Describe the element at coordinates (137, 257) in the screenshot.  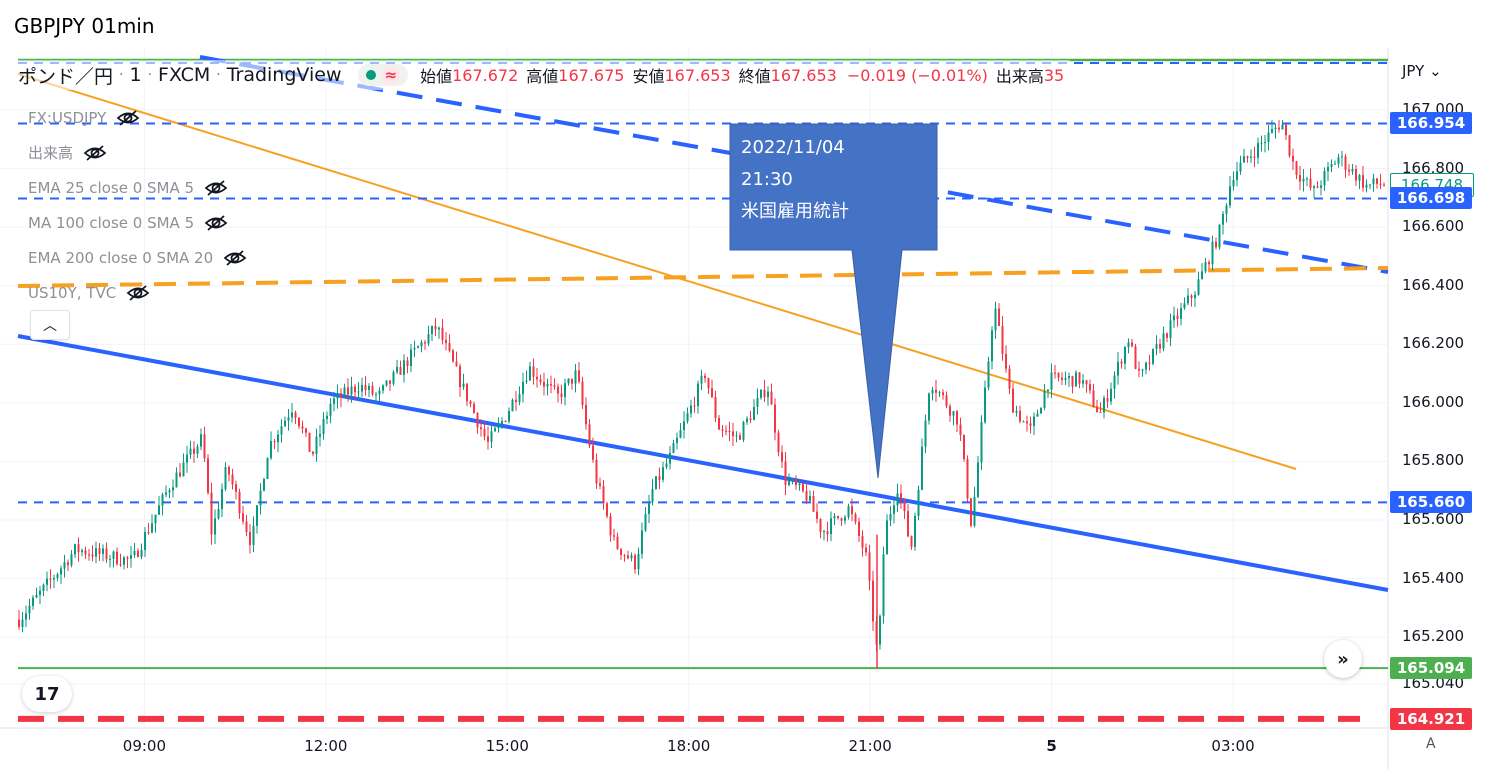
I see `indicator-ema200: EMA 200 close 0 SMA 20` at that location.